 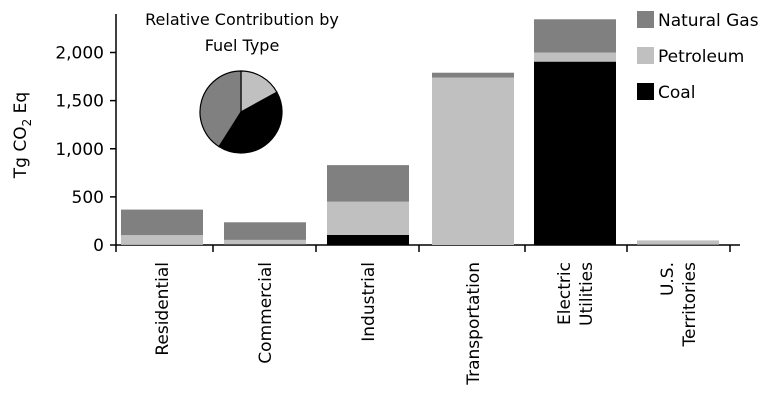 What do you see at coordinates (474, 324) in the screenshot?
I see `x-category-label: Transportation` at bounding box center [474, 324].